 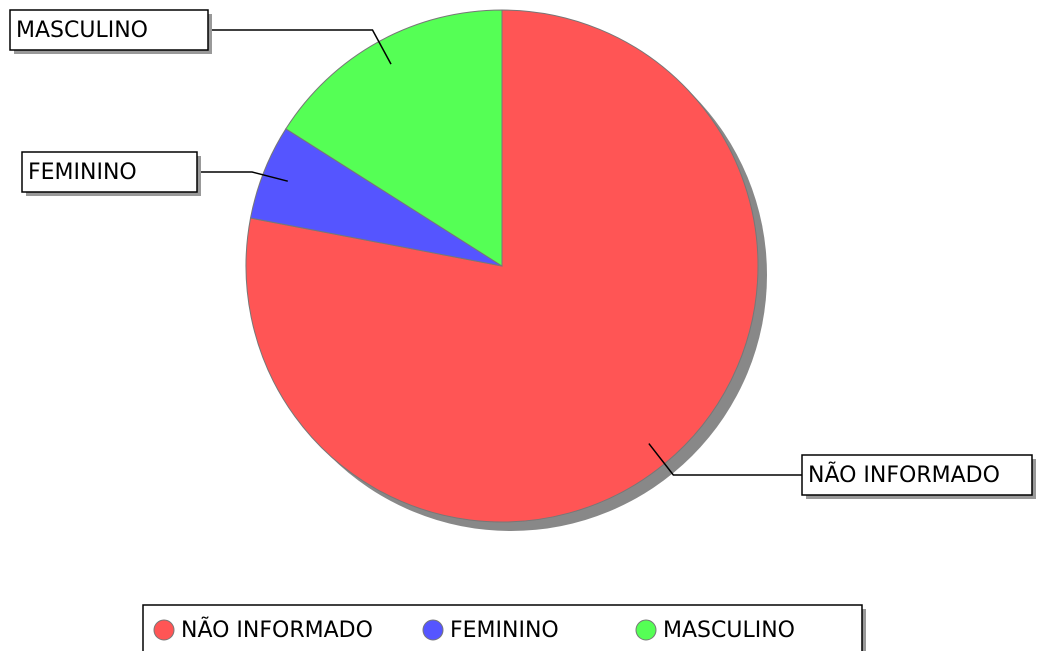 What do you see at coordinates (729, 630) in the screenshot?
I see `legend-label: MASCULINO` at bounding box center [729, 630].